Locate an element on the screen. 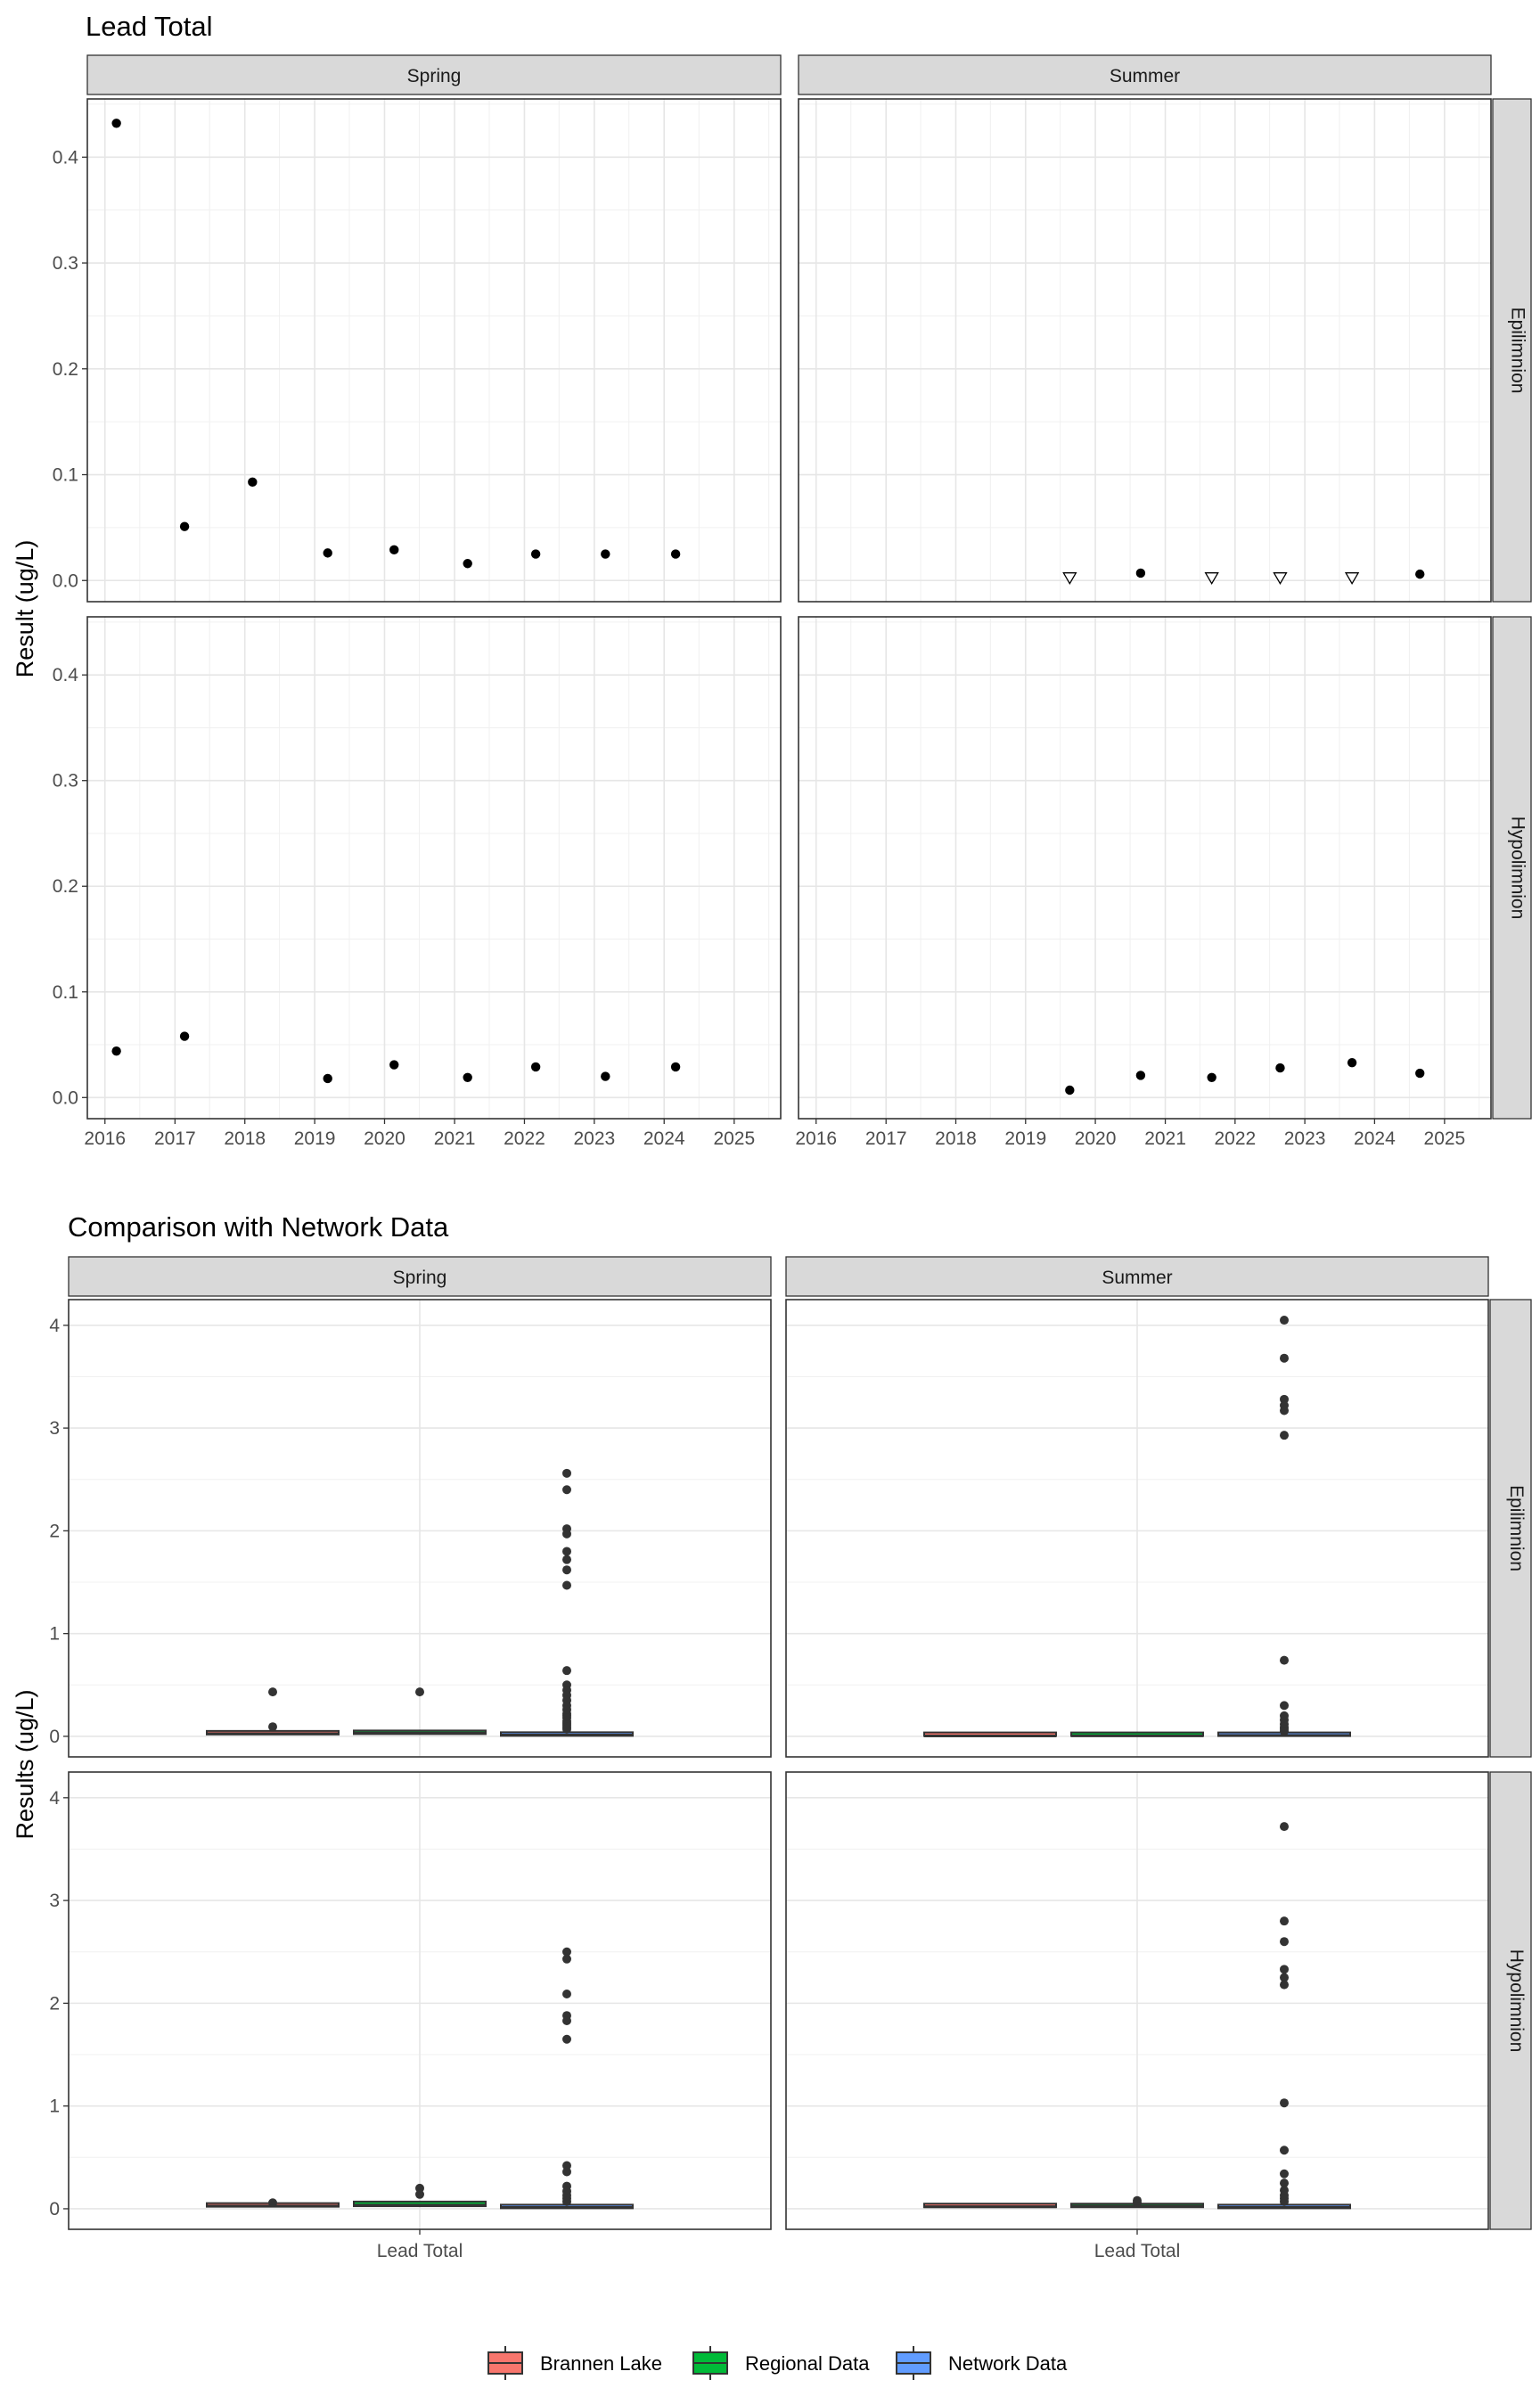  y-tick-label: 0.1 is located at coordinates (65, 476).